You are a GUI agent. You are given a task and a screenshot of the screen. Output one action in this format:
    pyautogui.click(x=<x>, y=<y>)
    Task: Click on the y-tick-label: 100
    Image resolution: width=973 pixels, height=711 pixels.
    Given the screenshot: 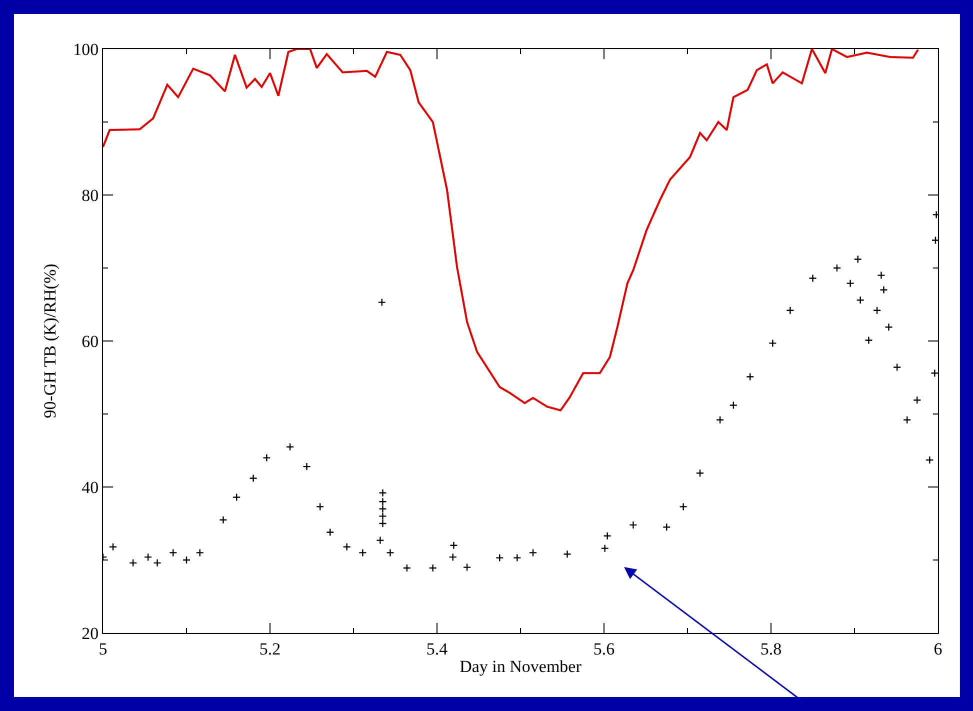 What is the action you would take?
    pyautogui.click(x=86, y=49)
    